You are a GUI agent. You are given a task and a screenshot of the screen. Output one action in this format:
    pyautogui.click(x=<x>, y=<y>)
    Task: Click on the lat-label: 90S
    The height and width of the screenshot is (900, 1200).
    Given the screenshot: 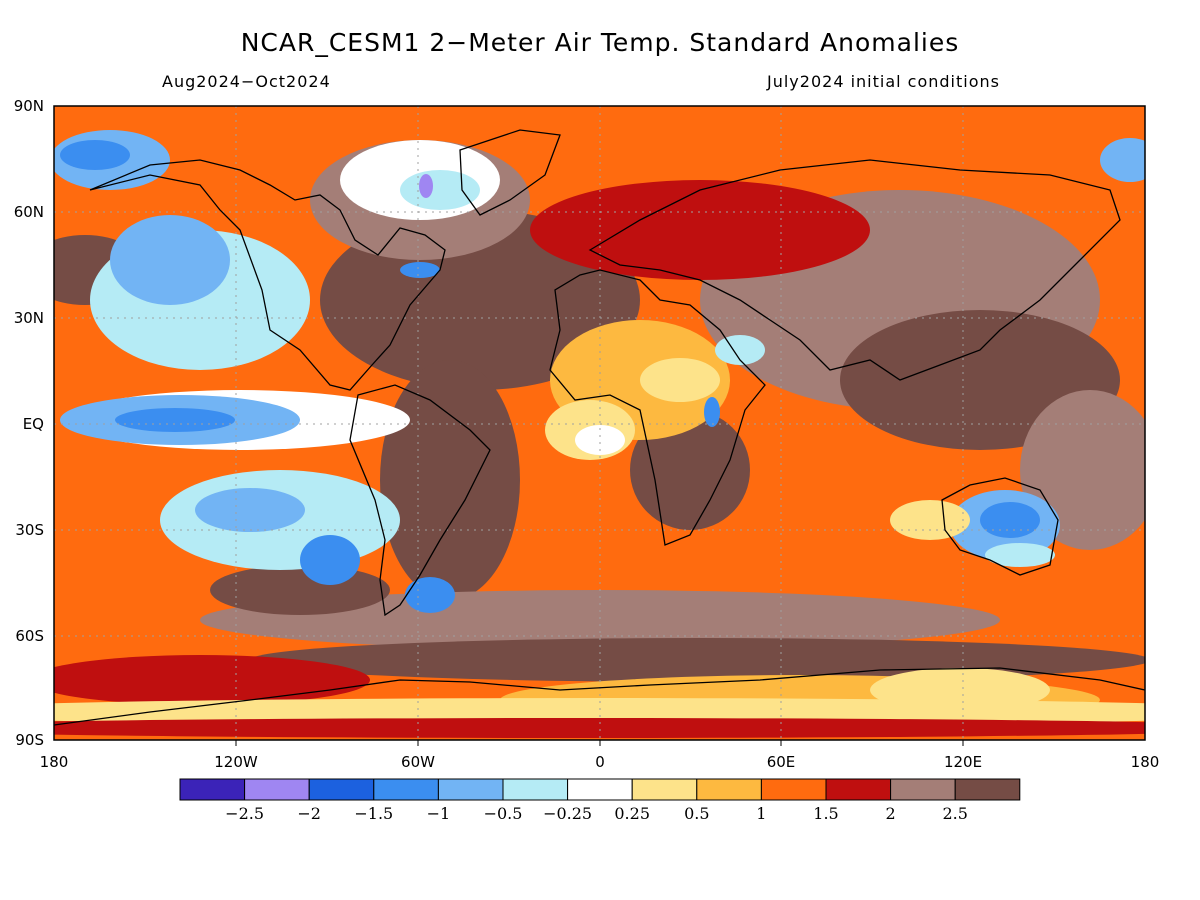 What is the action you would take?
    pyautogui.click(x=29, y=740)
    